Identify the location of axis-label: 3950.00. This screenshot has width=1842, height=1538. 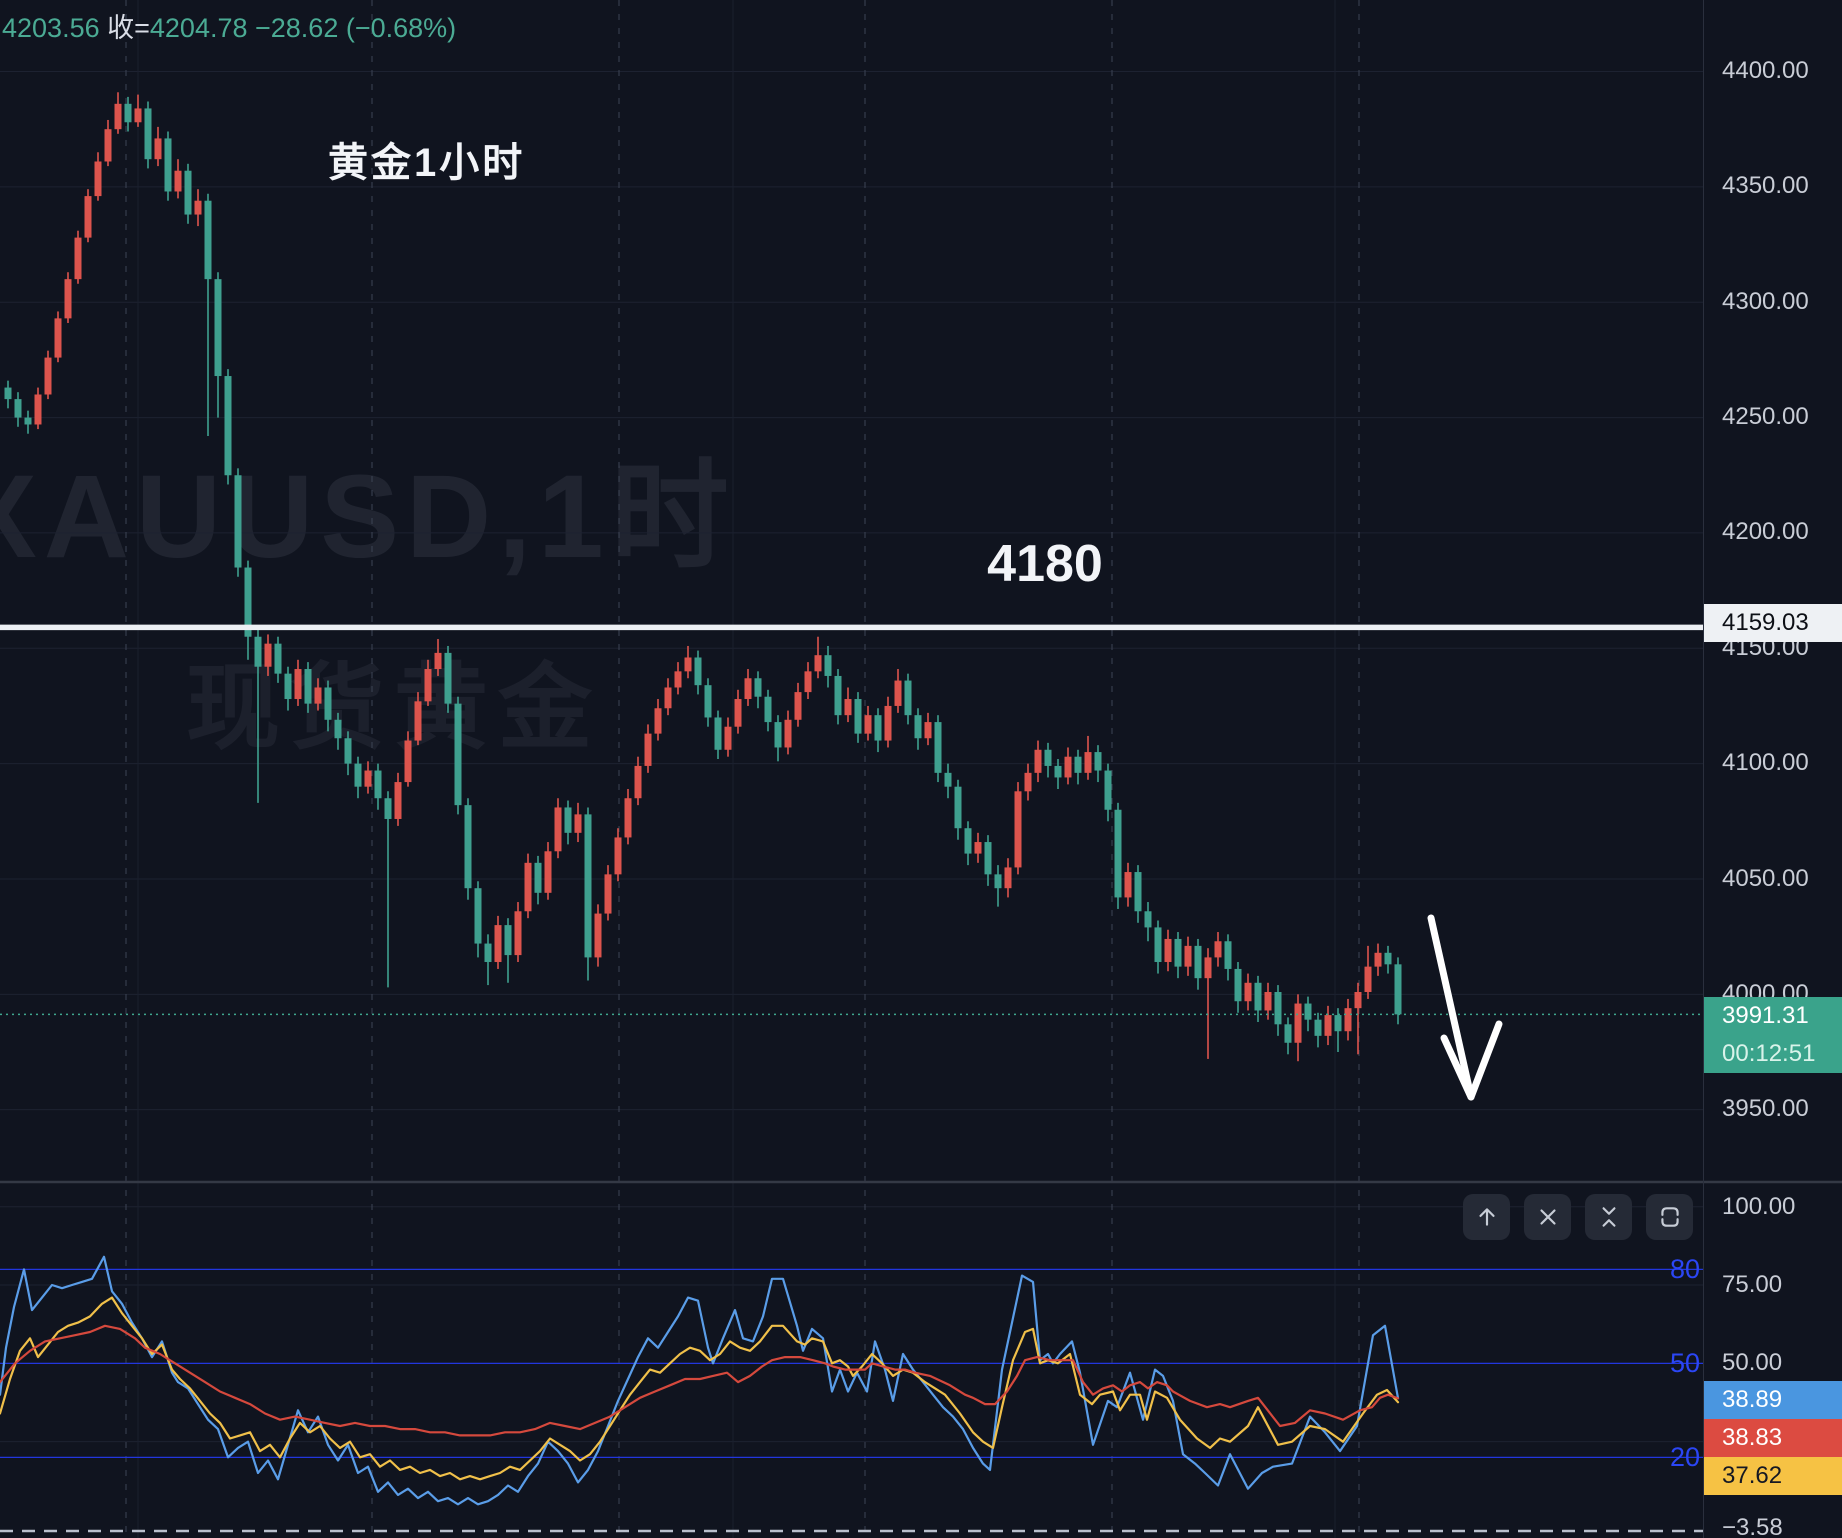
(1765, 1108).